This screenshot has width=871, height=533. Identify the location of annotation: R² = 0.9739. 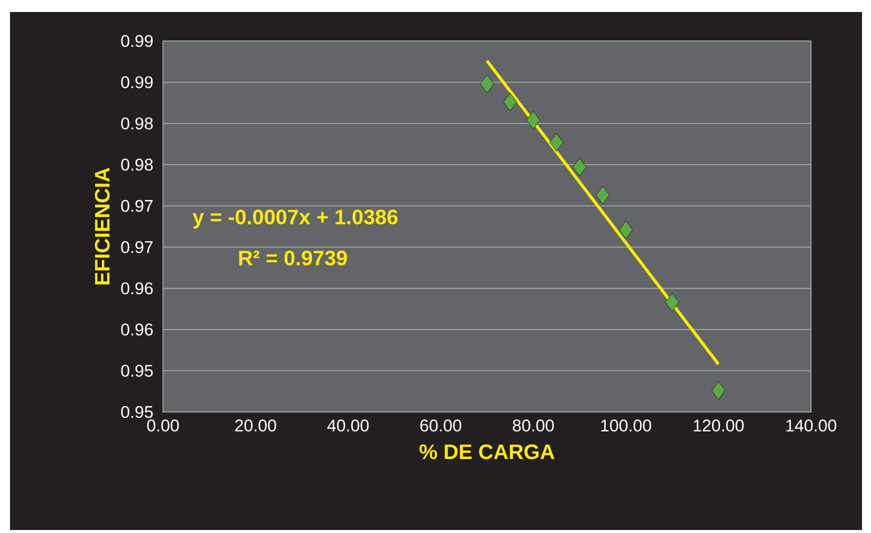
(293, 258).